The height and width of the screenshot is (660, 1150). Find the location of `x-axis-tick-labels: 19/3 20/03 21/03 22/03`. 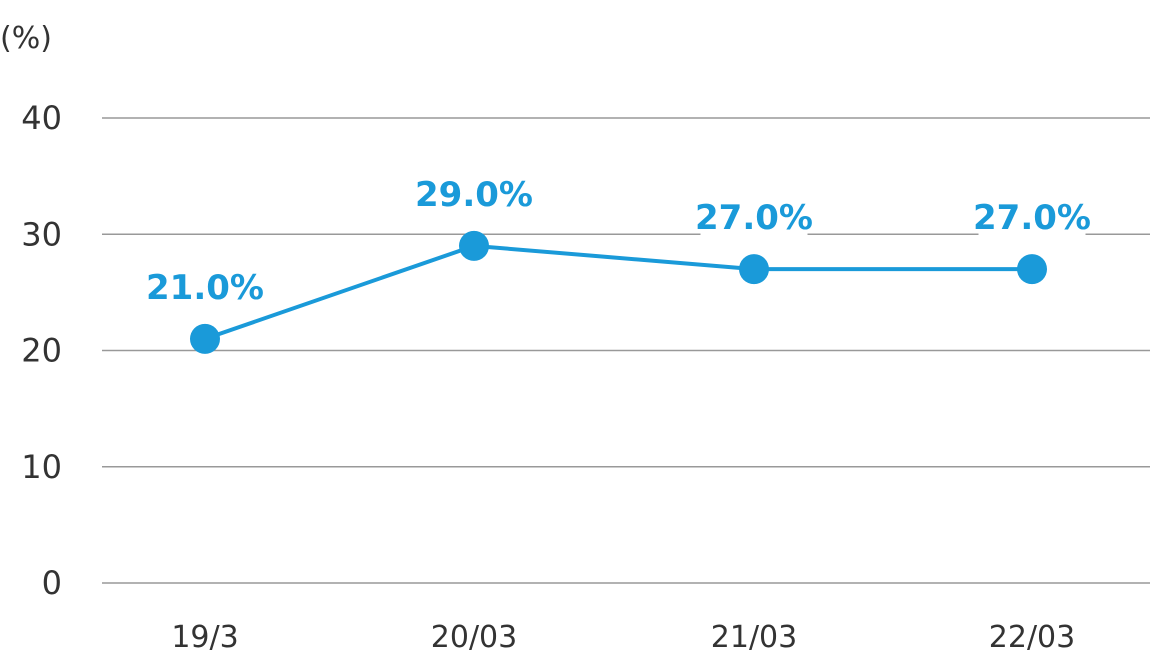

x-axis-tick-labels: 19/3 20/03 21/03 22/03 is located at coordinates (623, 637).